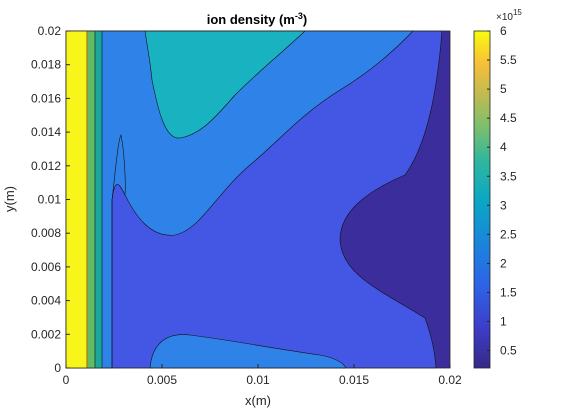 Image resolution: width=570 pixels, height=413 pixels. What do you see at coordinates (46, 233) in the screenshot?
I see `y-tick-label: 0.008` at bounding box center [46, 233].